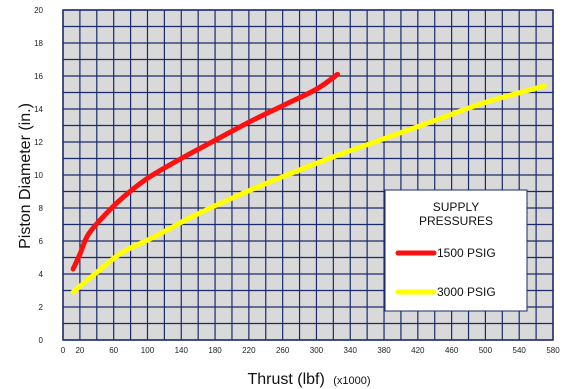 The height and width of the screenshot is (389, 575). Describe the element at coordinates (38, 142) in the screenshot. I see `y-tick-label: 12` at that location.